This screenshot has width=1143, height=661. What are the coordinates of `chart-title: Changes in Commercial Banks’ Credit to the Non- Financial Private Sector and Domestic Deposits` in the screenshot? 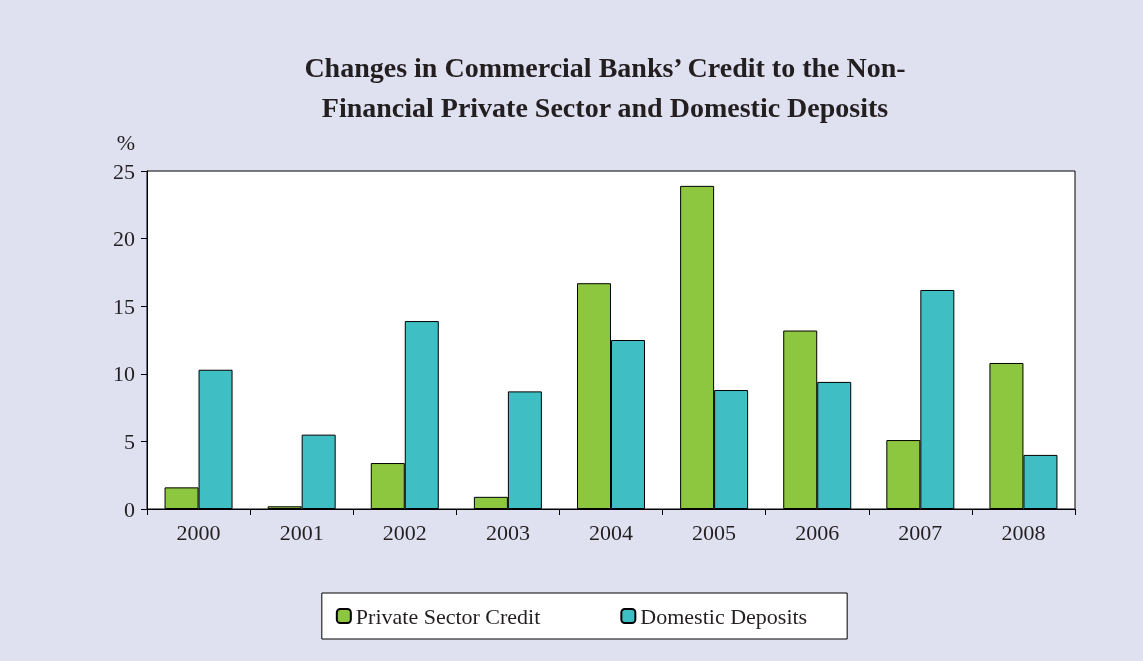 It's located at (605, 87).